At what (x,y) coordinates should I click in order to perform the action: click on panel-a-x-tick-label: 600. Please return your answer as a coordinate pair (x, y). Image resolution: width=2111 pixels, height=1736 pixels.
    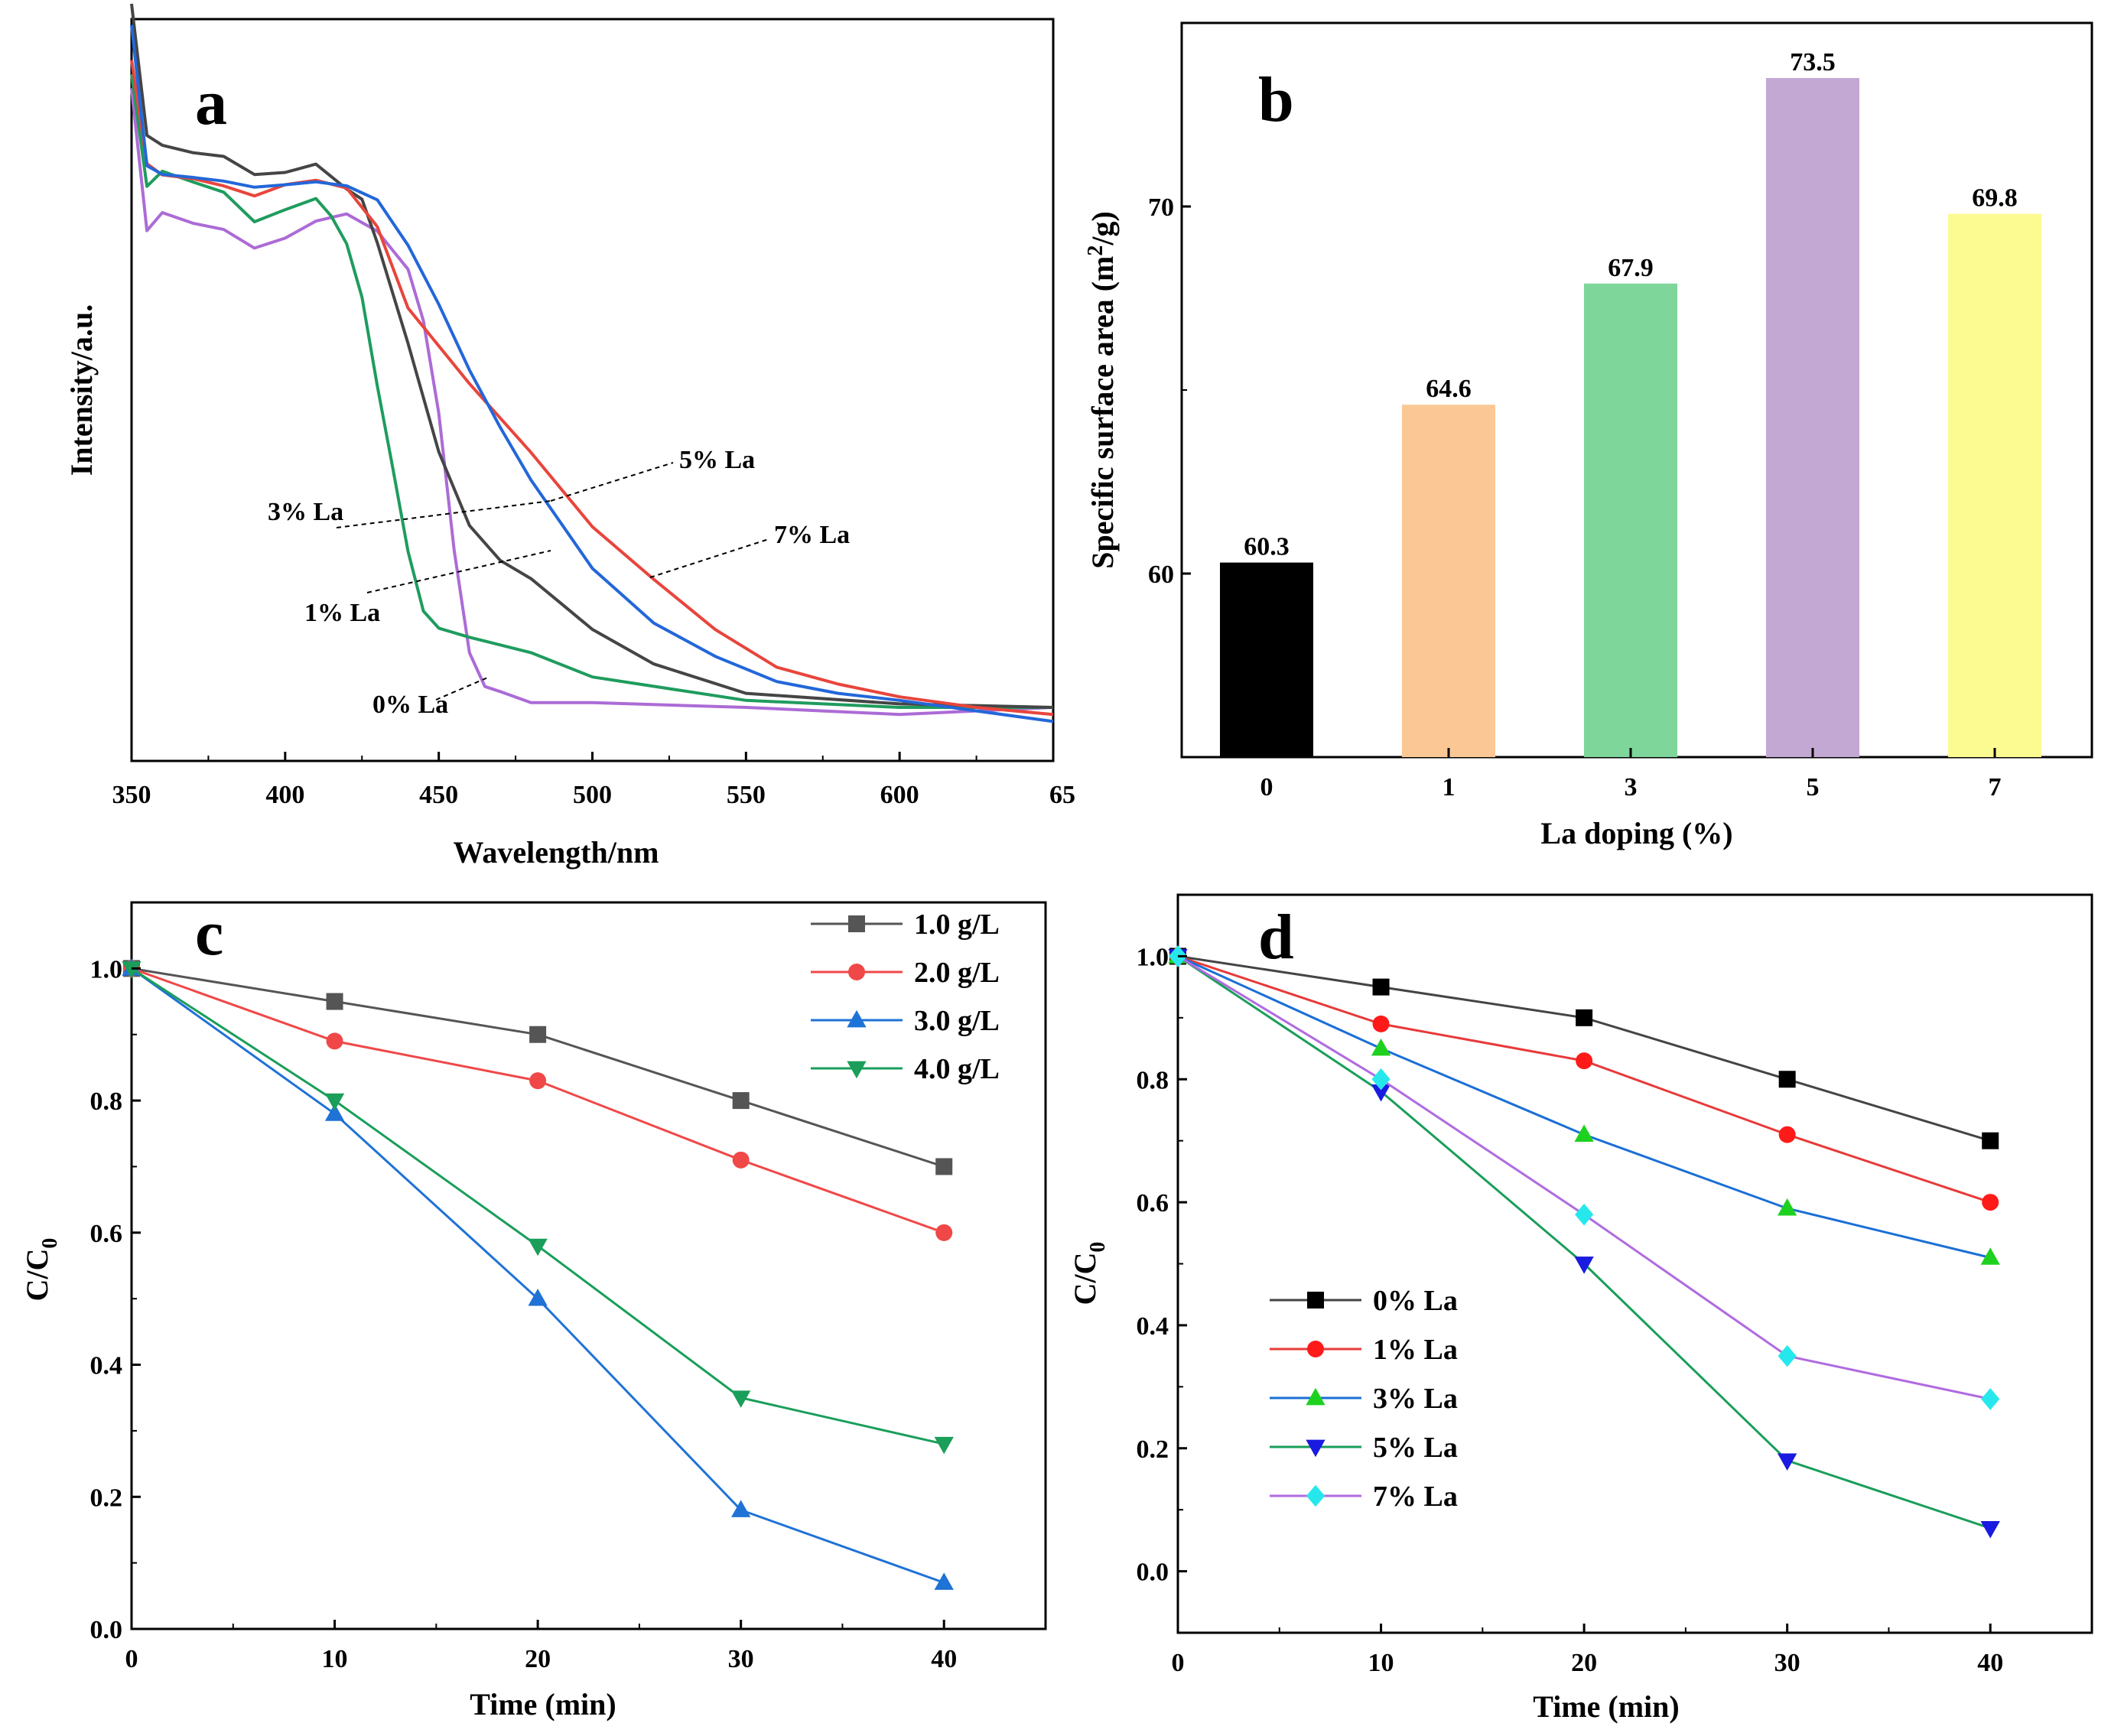
    Looking at the image, I should click on (900, 795).